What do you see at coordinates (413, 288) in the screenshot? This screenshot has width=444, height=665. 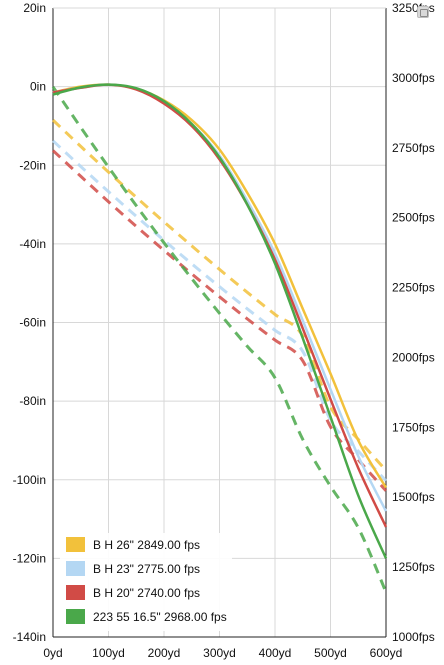 I see `y-right-tick-label: 2250fps` at bounding box center [413, 288].